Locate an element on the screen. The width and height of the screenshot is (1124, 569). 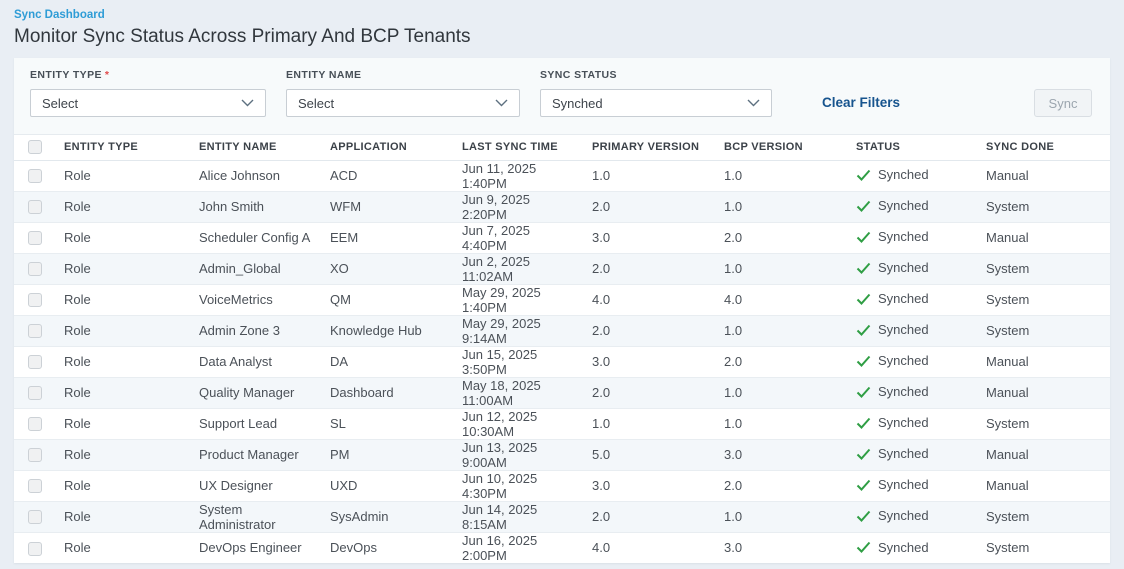
cell-primary-version: 4.0 is located at coordinates (644, 547).